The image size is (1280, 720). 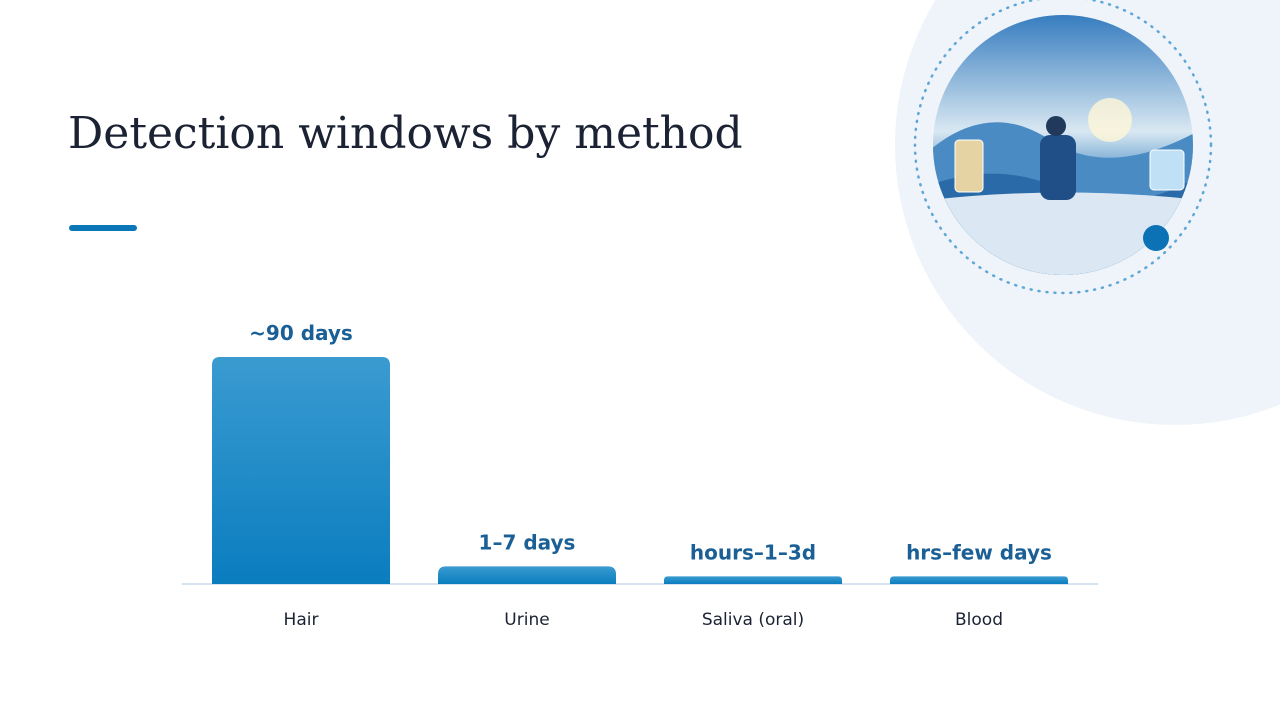 What do you see at coordinates (1063, 147) in the screenshot?
I see `dotted-ring` at bounding box center [1063, 147].